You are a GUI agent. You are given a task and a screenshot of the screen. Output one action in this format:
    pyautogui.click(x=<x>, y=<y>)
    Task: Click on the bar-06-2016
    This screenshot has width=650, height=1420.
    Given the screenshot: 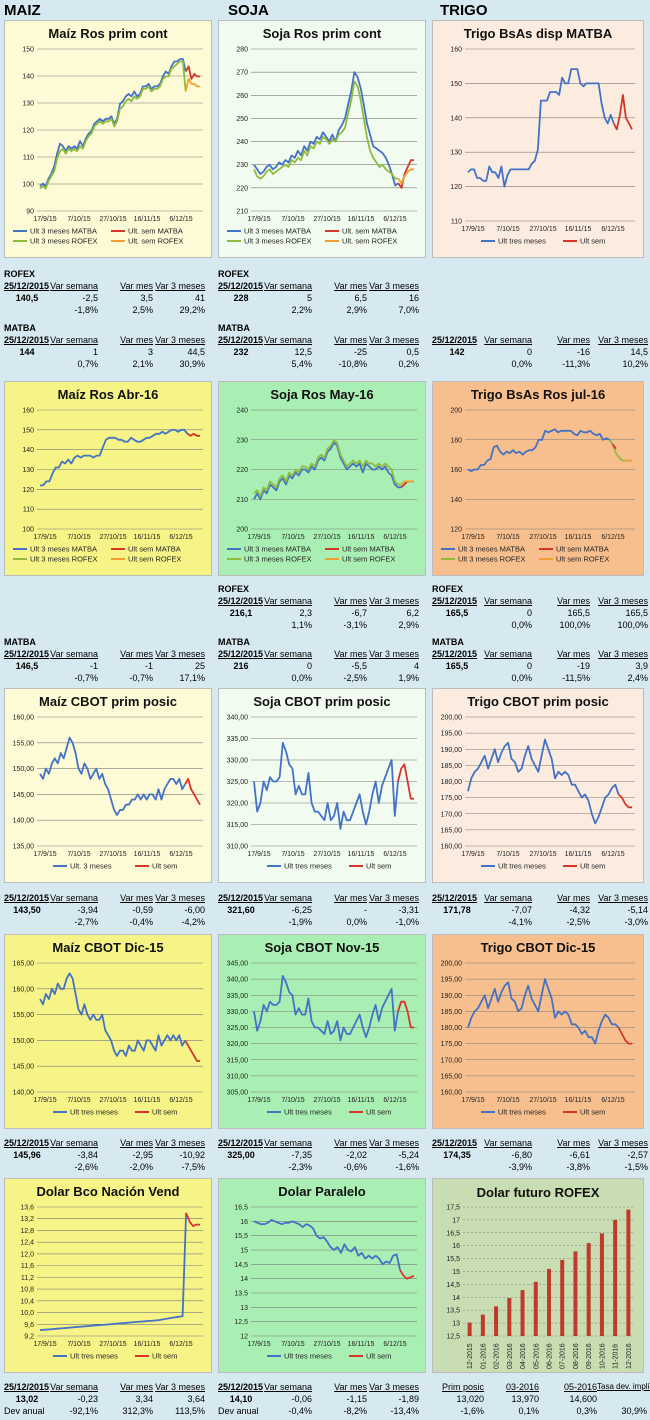 What is the action you would take?
    pyautogui.click(x=549, y=1302)
    